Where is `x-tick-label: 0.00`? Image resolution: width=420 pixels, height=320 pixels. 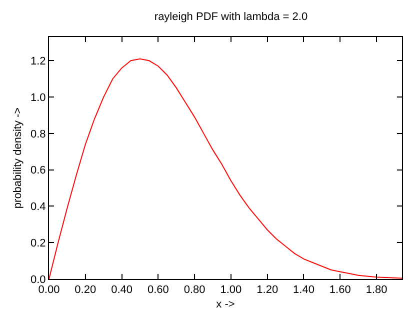 x-tick-label: 0.00 is located at coordinates (49, 290).